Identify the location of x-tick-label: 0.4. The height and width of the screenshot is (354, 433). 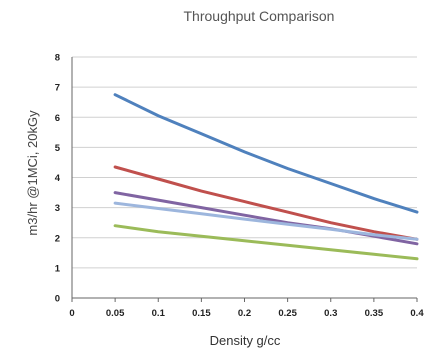
(417, 313).